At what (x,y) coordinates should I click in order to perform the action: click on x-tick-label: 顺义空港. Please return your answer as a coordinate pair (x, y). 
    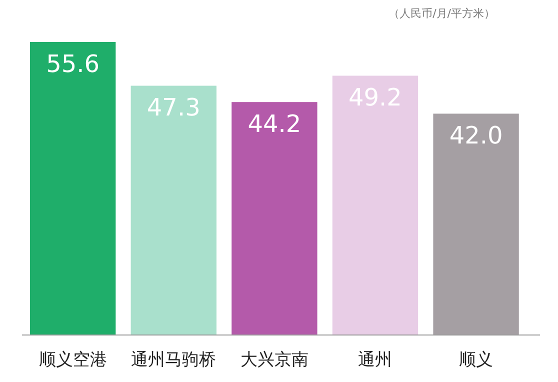
    Looking at the image, I should click on (72, 360).